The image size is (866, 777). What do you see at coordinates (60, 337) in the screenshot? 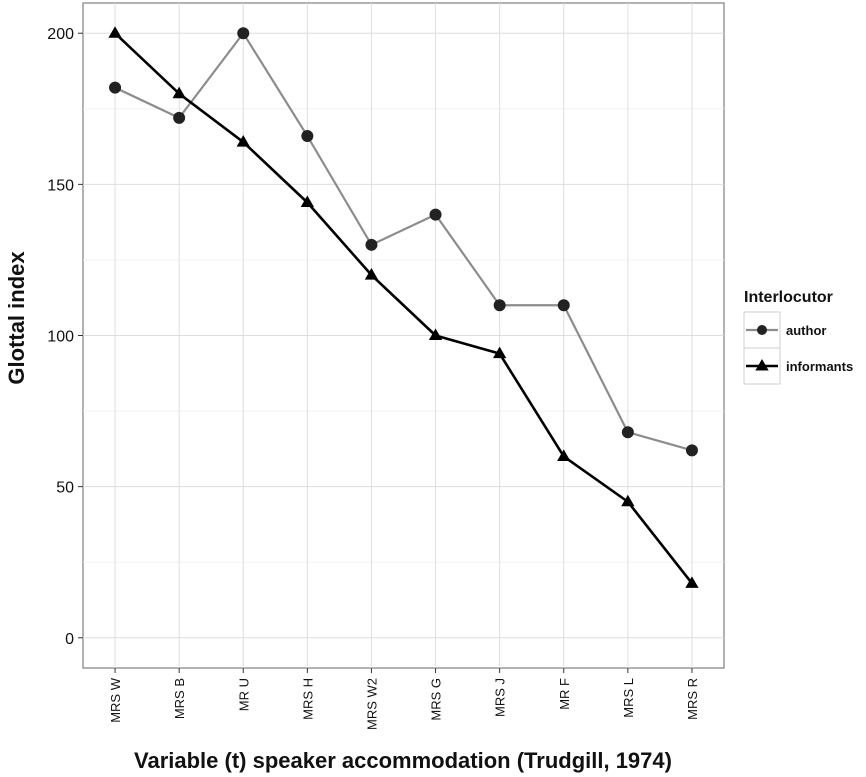
I see `y-tick-label: 100` at bounding box center [60, 337].